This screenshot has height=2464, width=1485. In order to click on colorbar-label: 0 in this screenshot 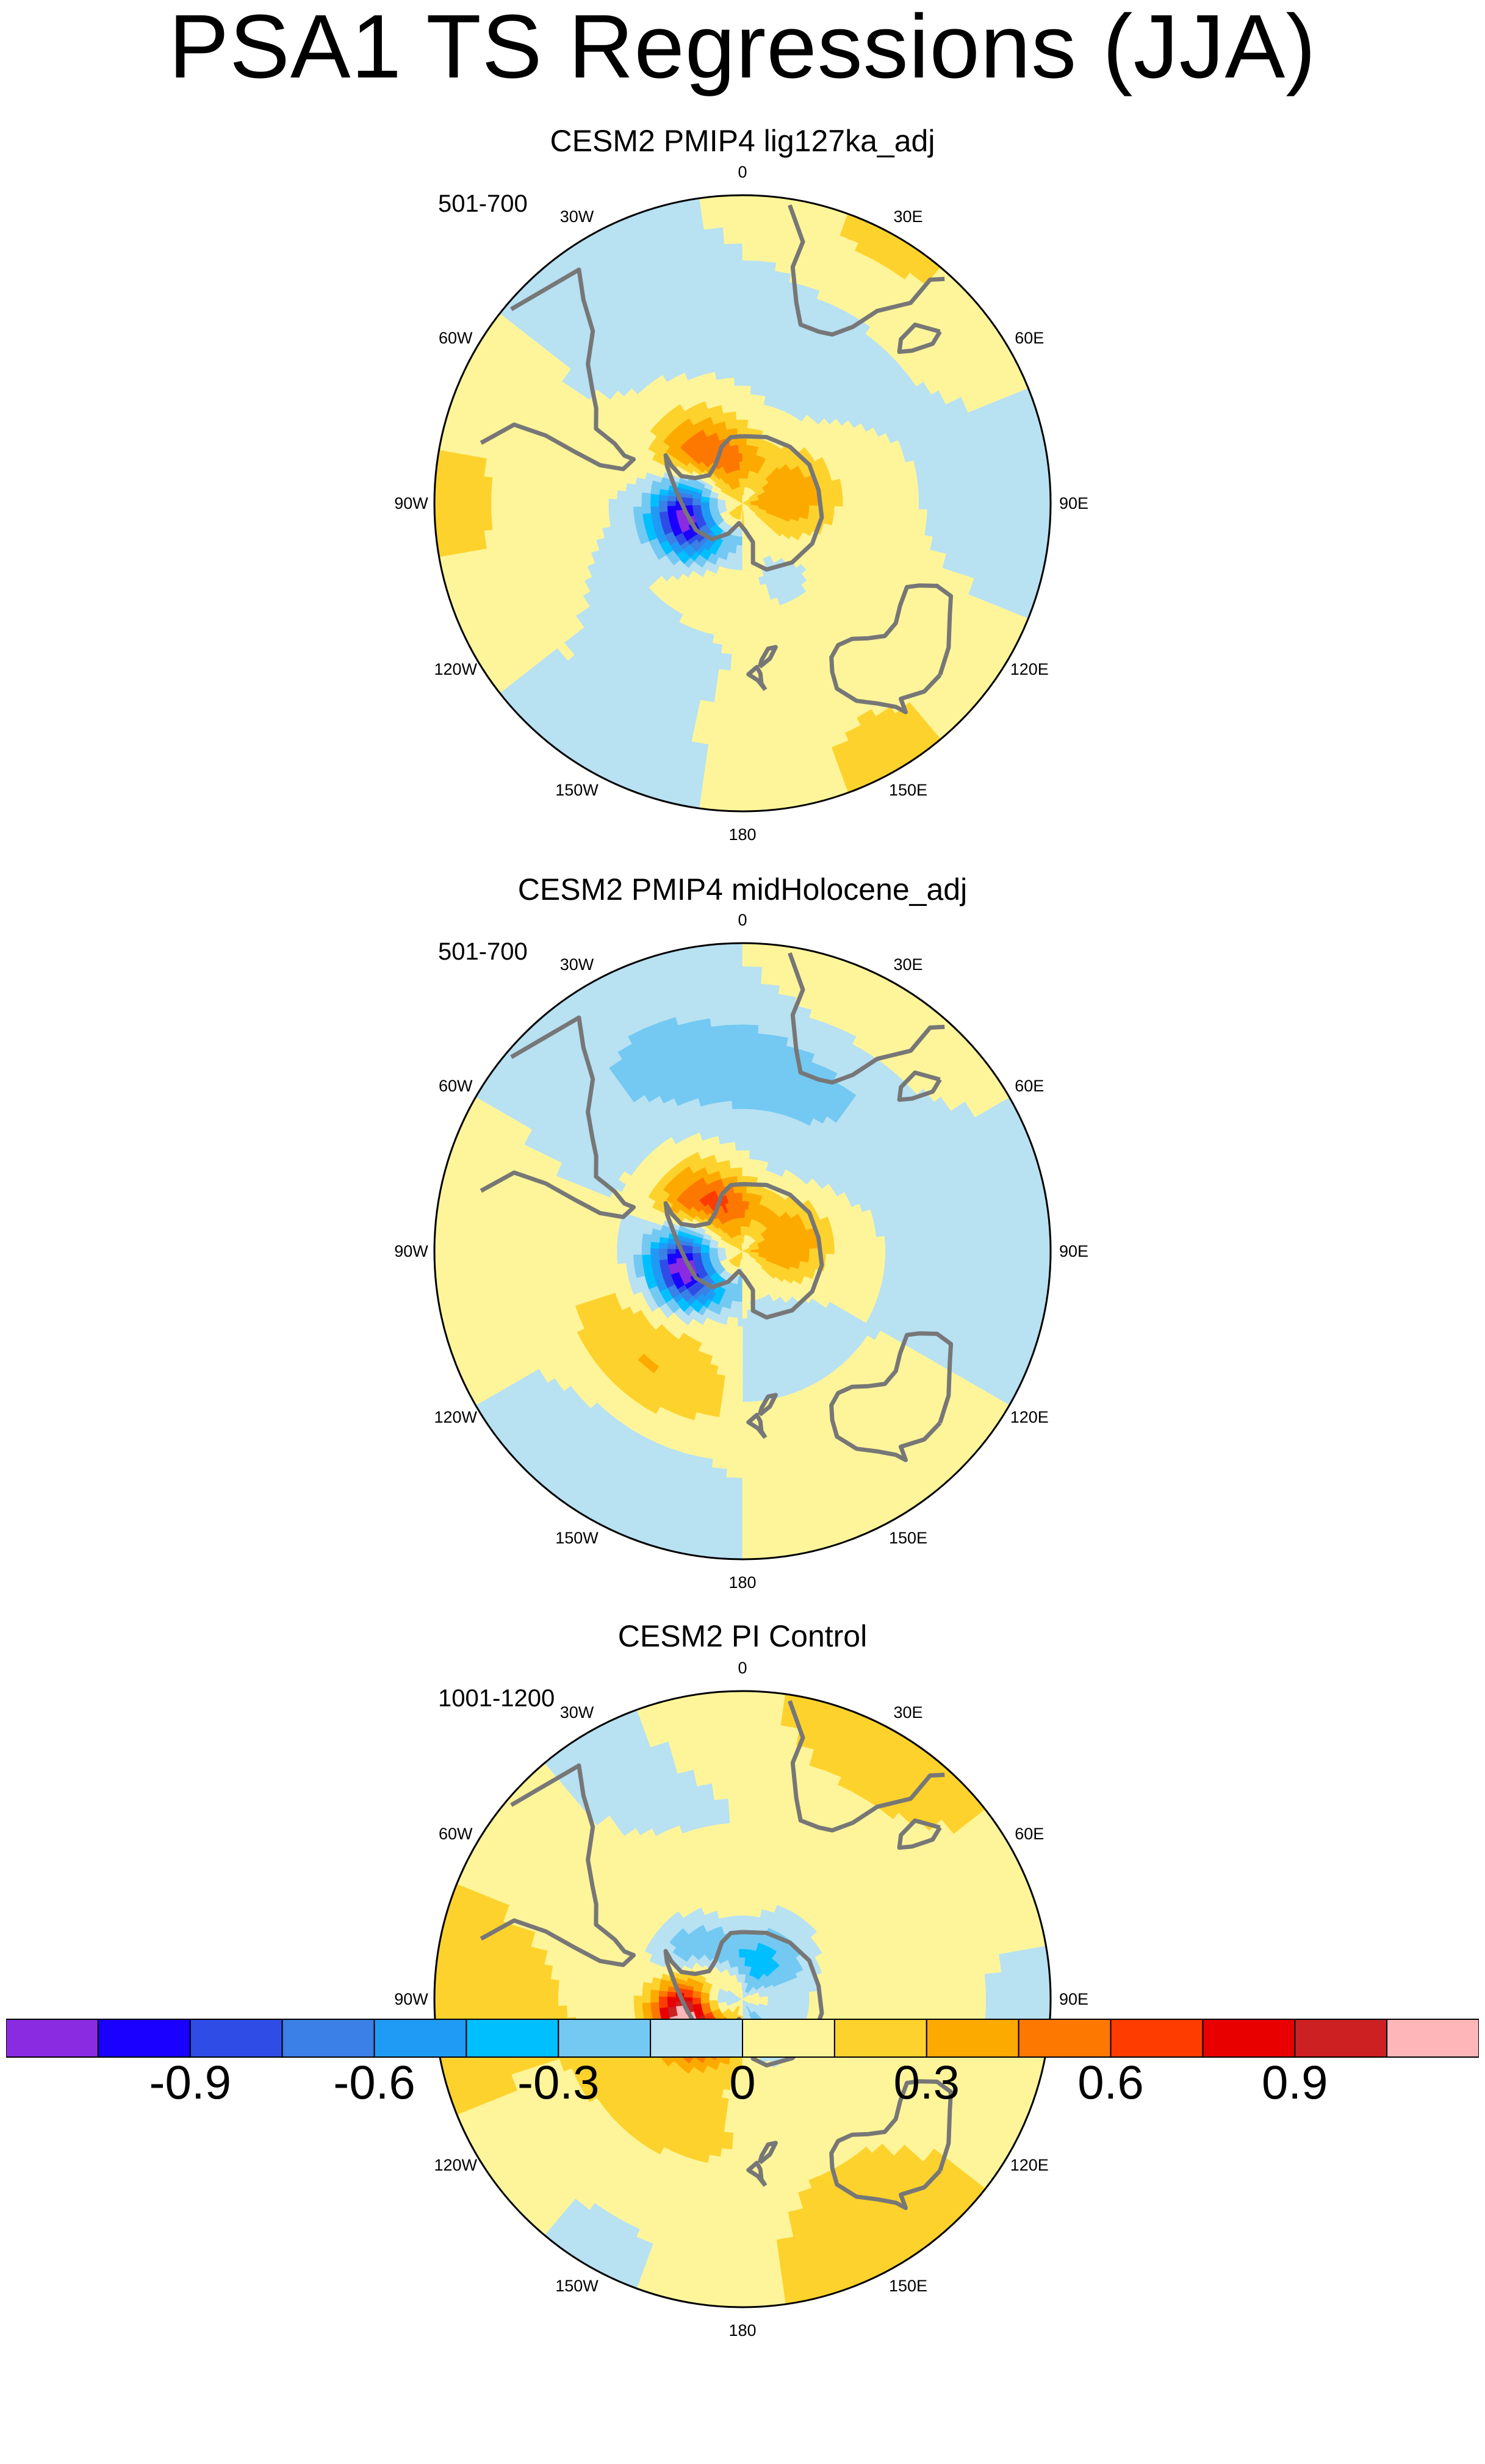, I will do `click(743, 2082)`.